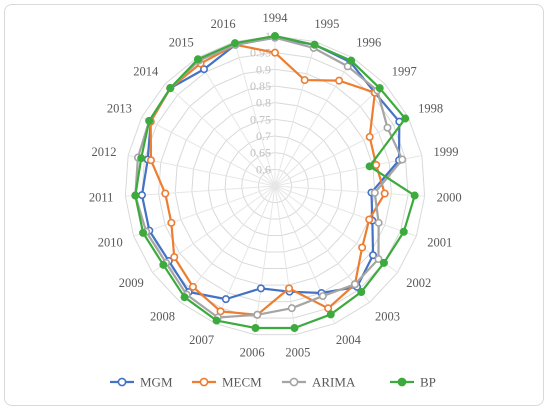  I want to click on category-label: 2000, so click(449, 197).